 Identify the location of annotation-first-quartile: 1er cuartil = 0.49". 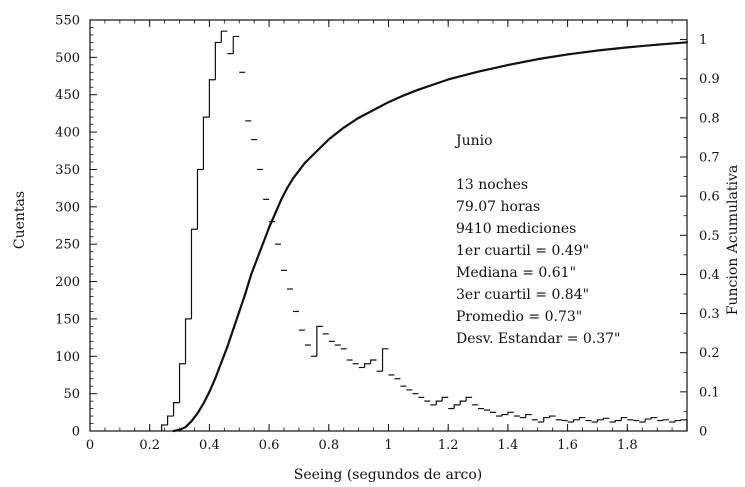
(522, 251).